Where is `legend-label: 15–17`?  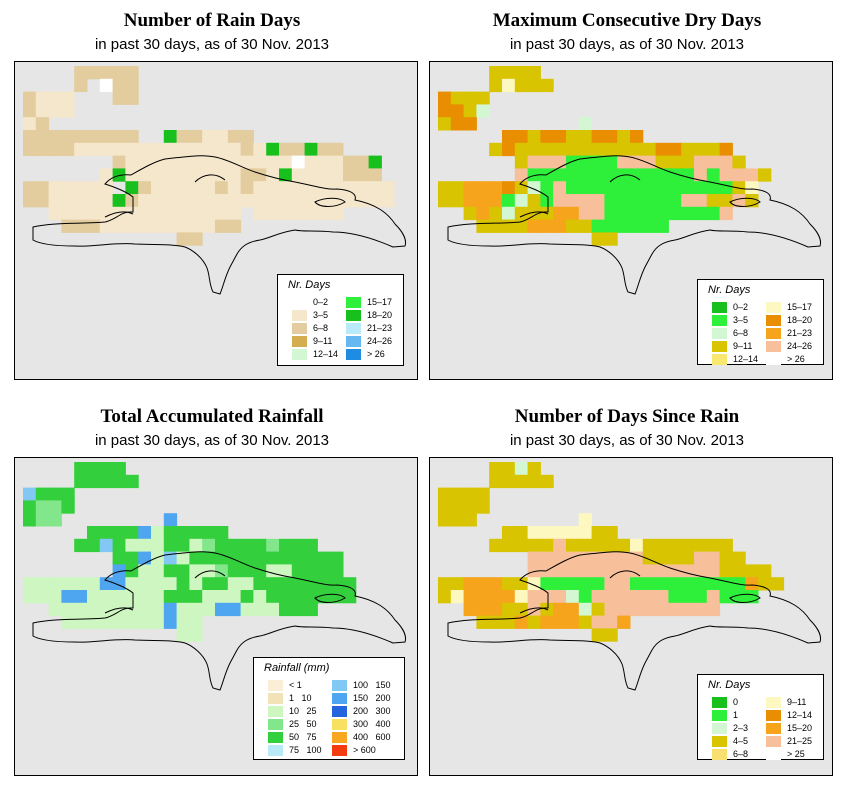
legend-label: 15–17 is located at coordinates (380, 302).